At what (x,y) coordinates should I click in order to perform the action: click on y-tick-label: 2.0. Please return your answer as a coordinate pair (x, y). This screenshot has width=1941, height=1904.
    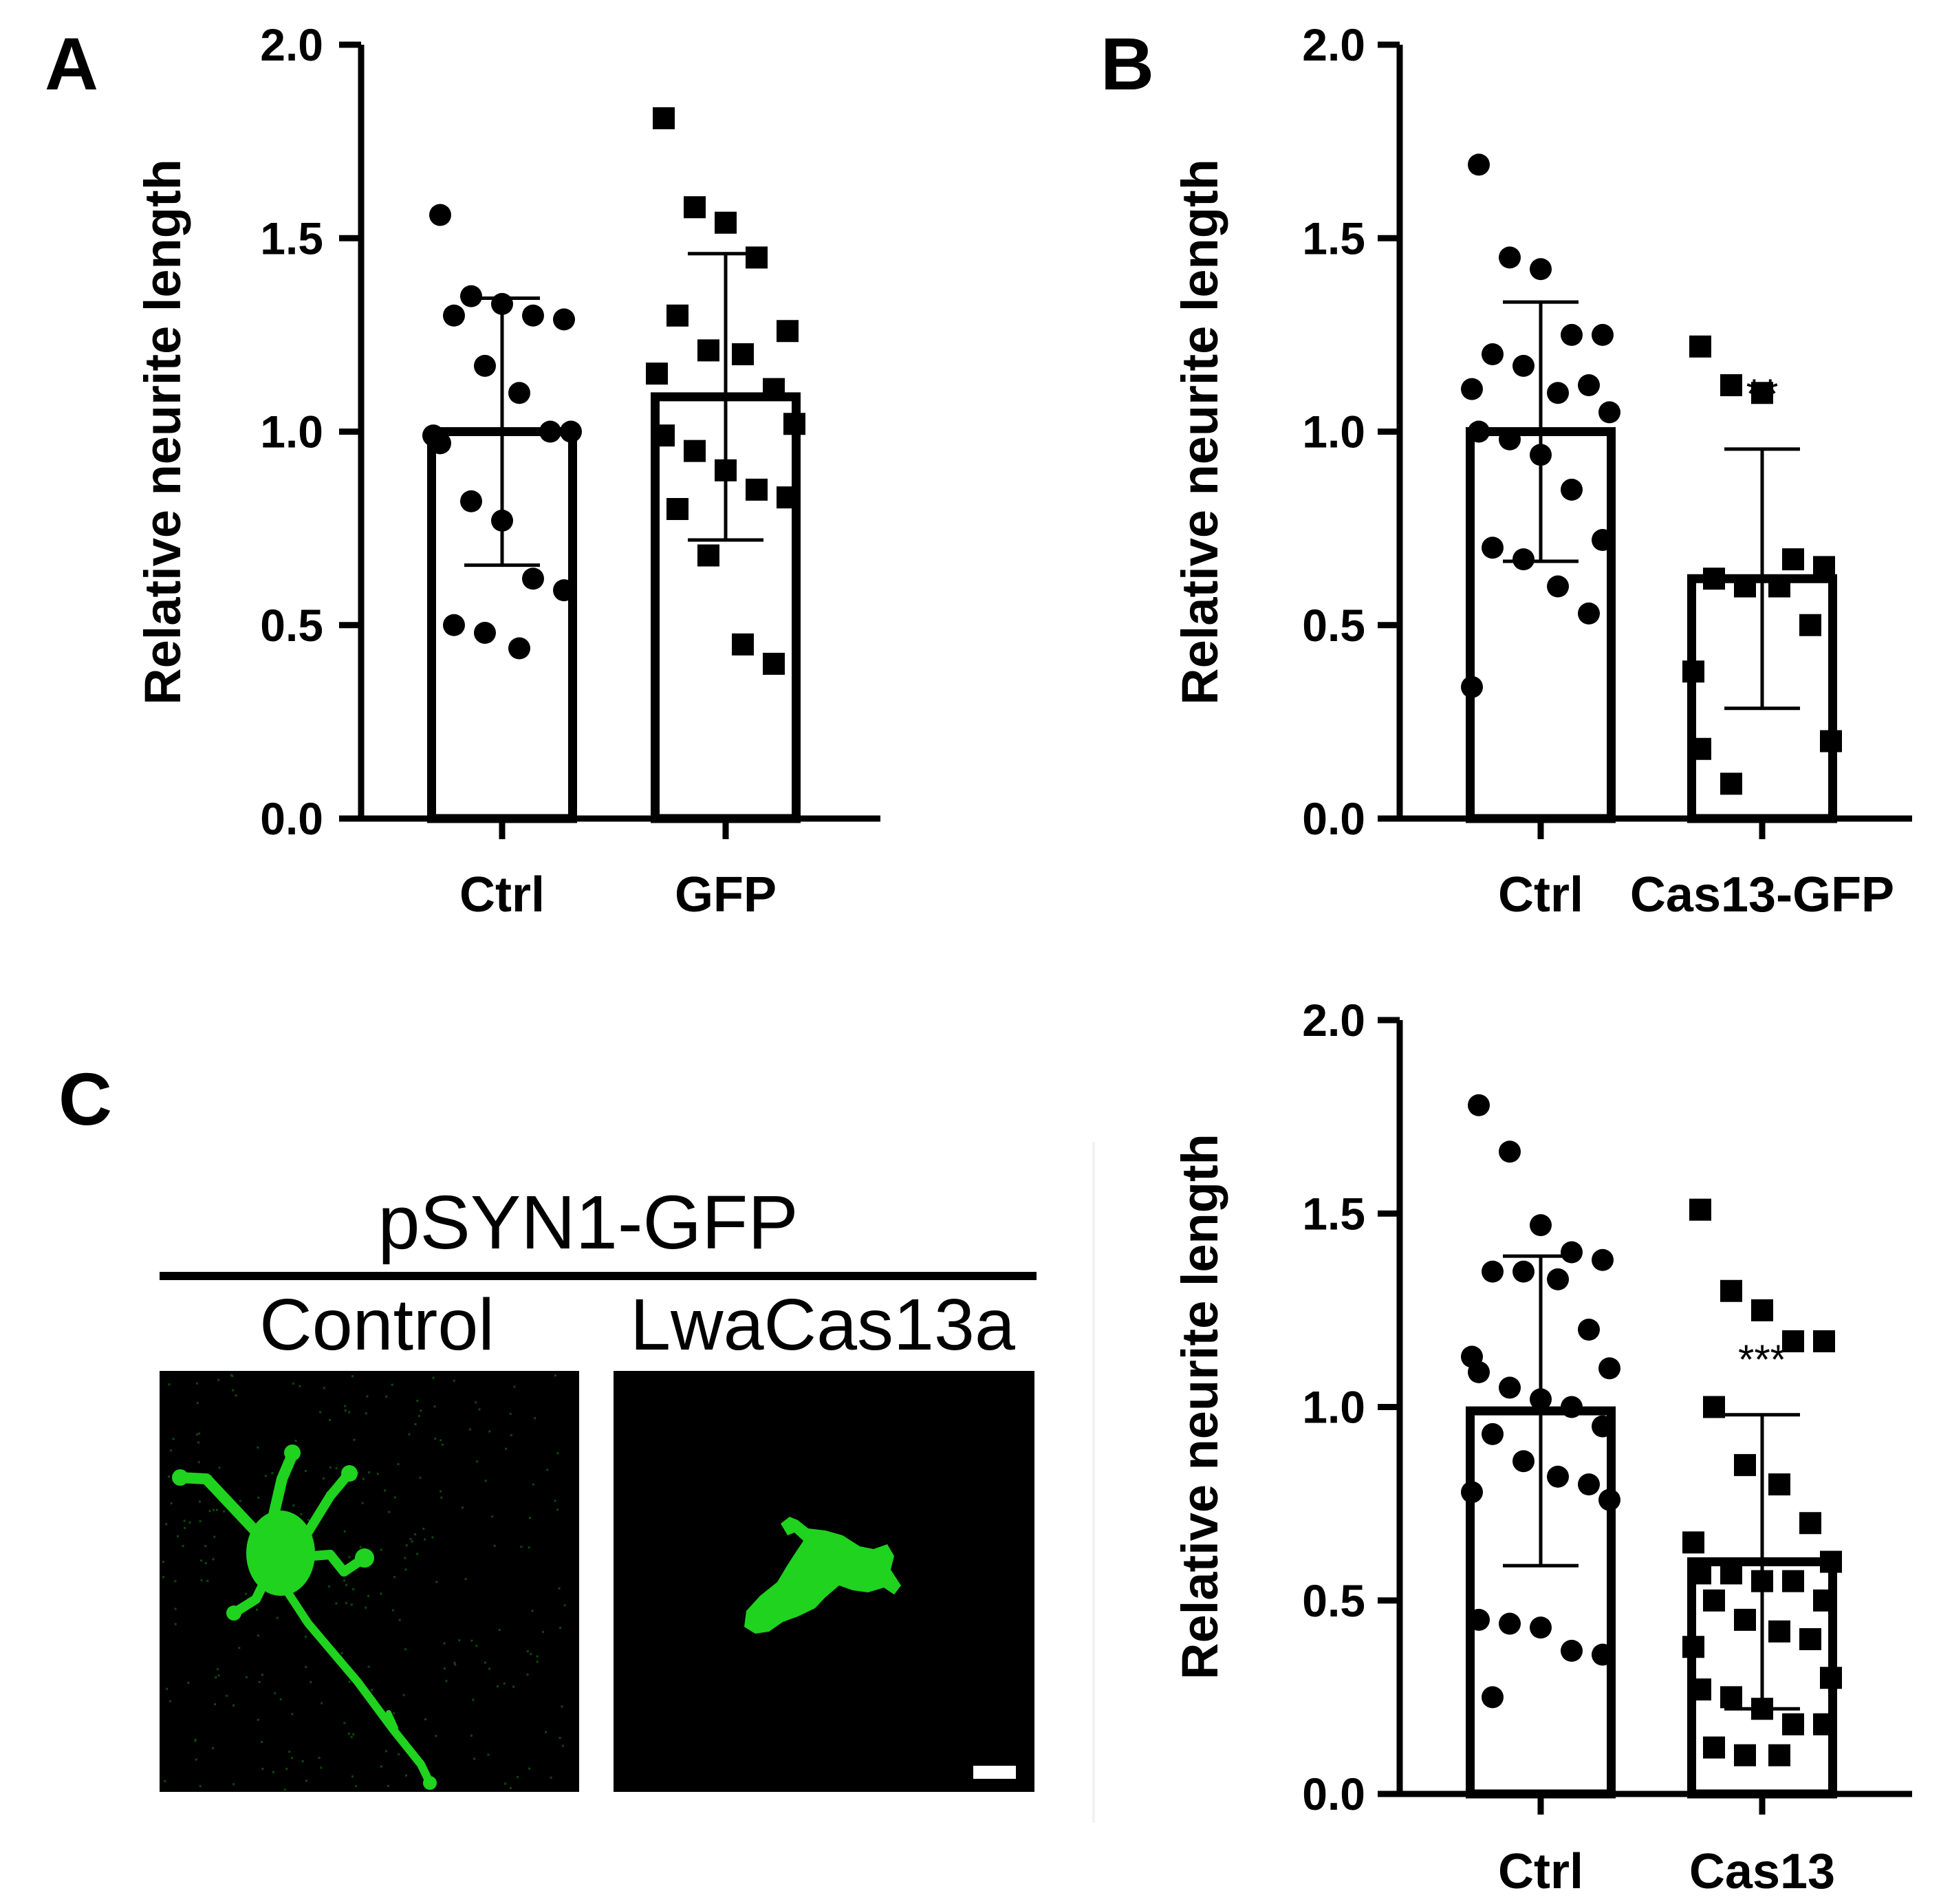
    Looking at the image, I should click on (291, 45).